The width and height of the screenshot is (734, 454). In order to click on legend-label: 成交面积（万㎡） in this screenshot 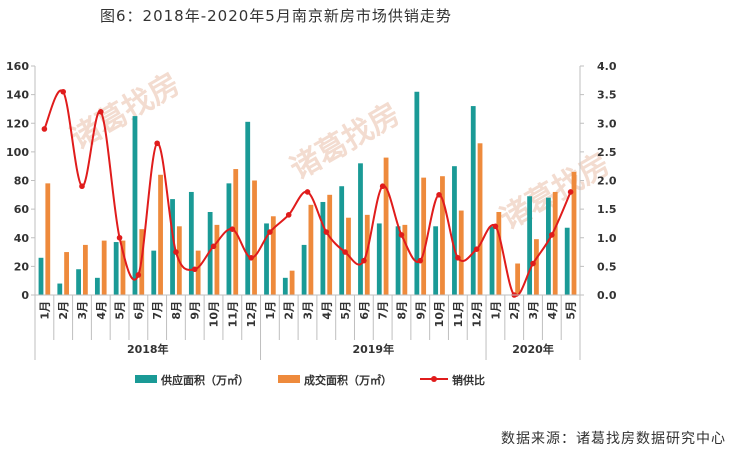, I will do `click(348, 380)`.